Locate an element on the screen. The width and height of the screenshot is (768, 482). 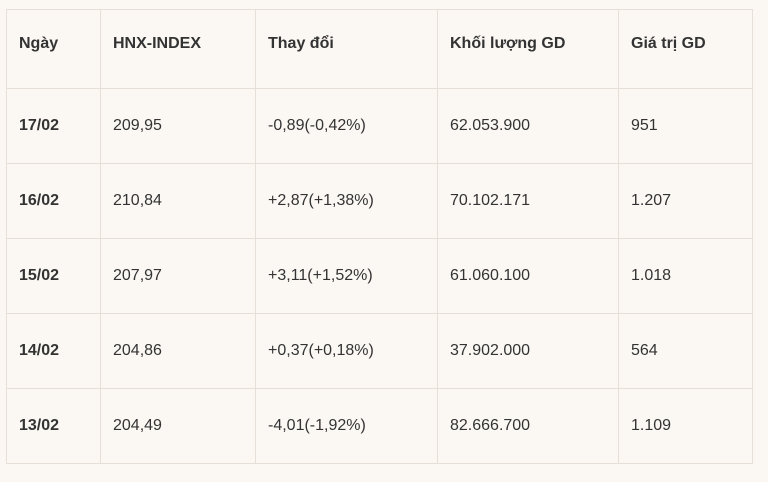
table-cell: 204,86 is located at coordinates (178, 351).